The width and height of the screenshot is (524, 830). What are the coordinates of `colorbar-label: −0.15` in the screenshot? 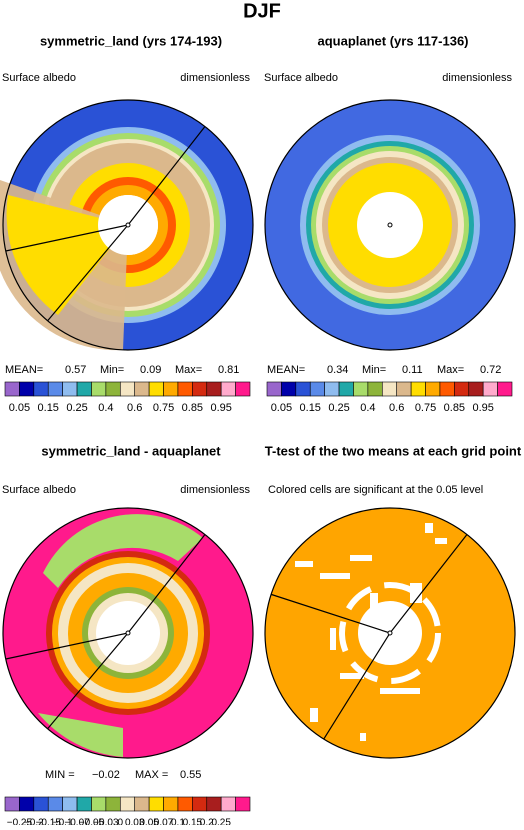 It's located at (49, 821).